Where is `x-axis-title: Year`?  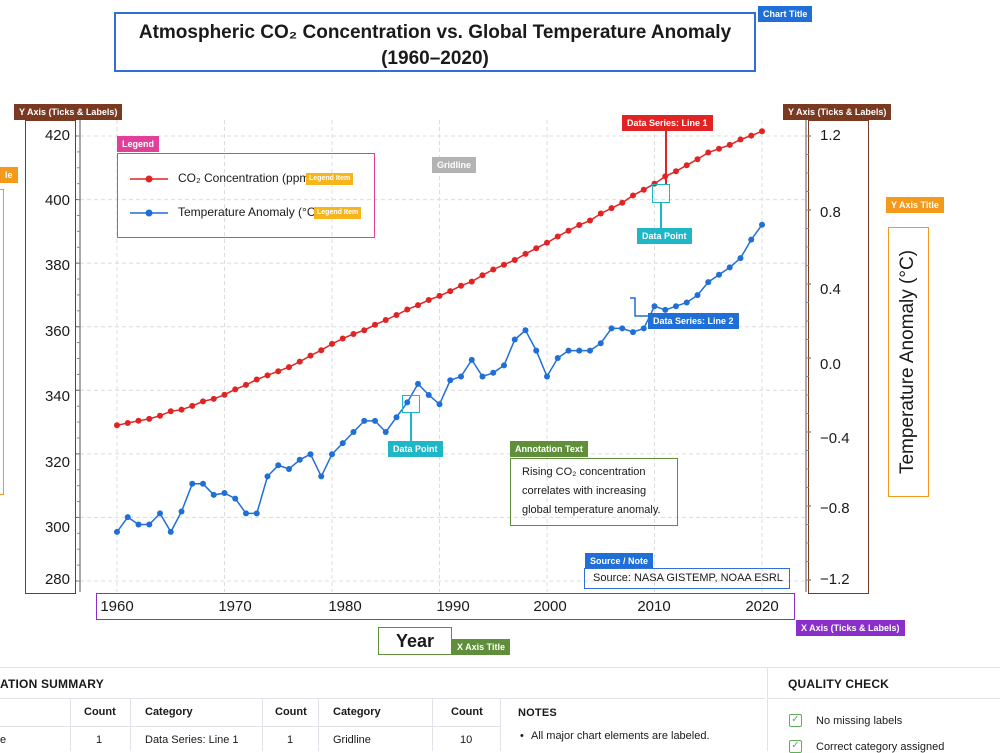 x-axis-title: Year is located at coordinates (415, 641).